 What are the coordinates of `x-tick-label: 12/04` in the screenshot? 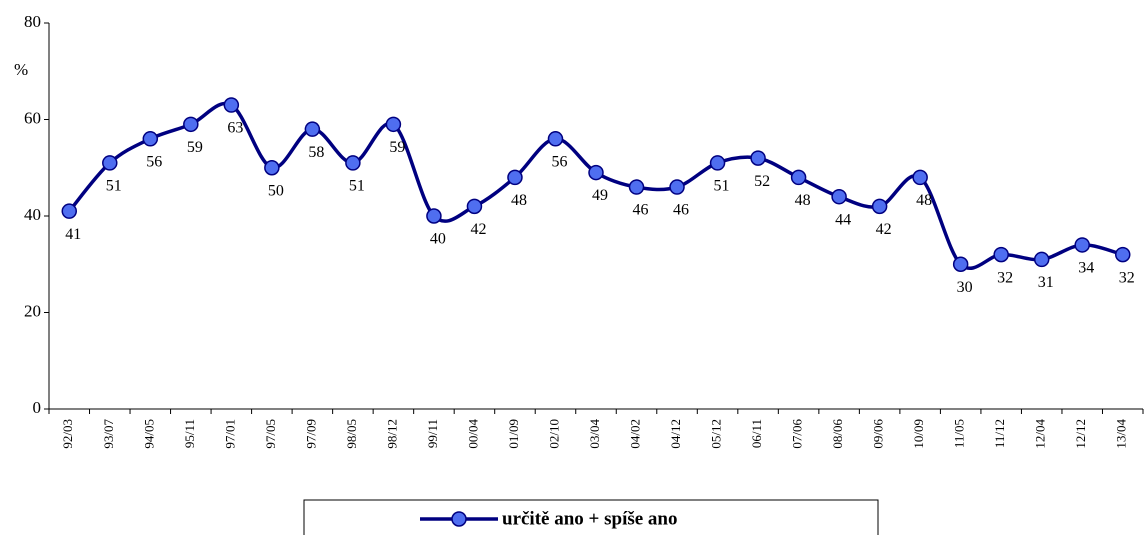 It's located at (1040, 434).